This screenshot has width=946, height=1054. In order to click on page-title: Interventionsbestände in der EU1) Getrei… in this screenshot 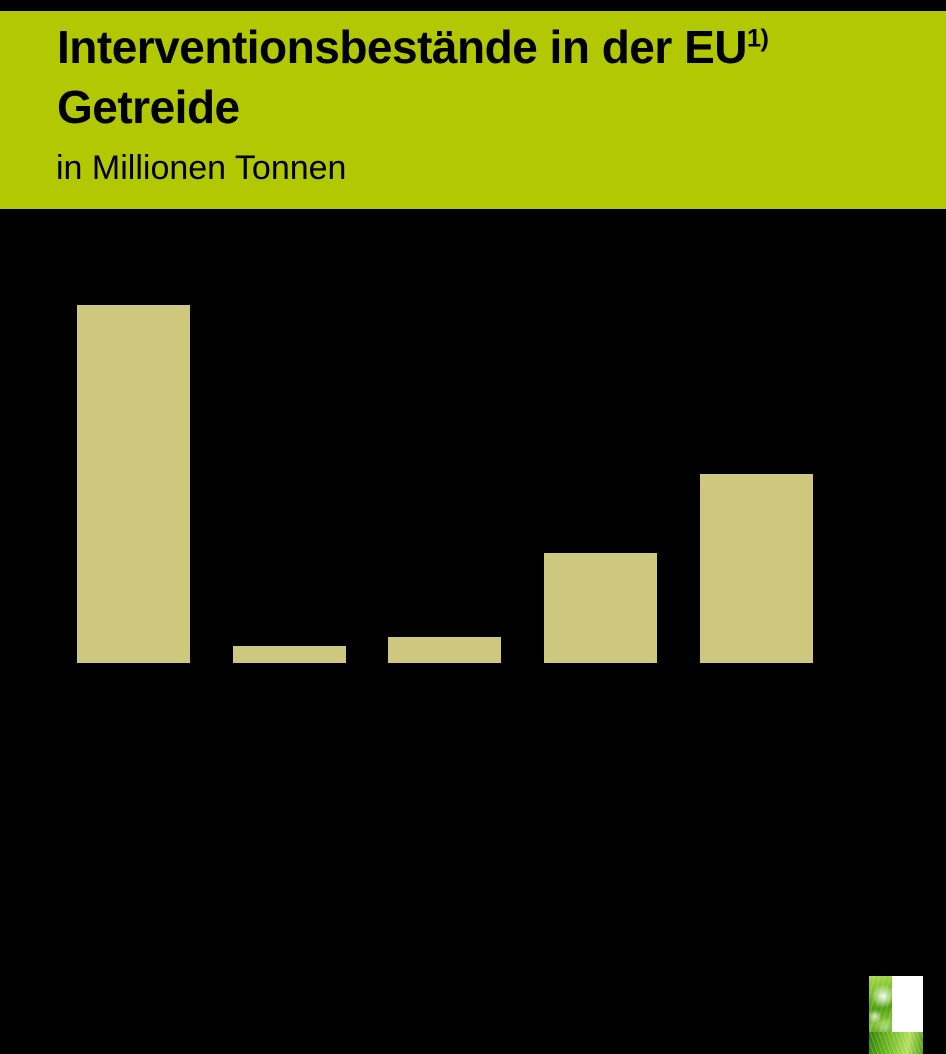, I will do `click(413, 77)`.